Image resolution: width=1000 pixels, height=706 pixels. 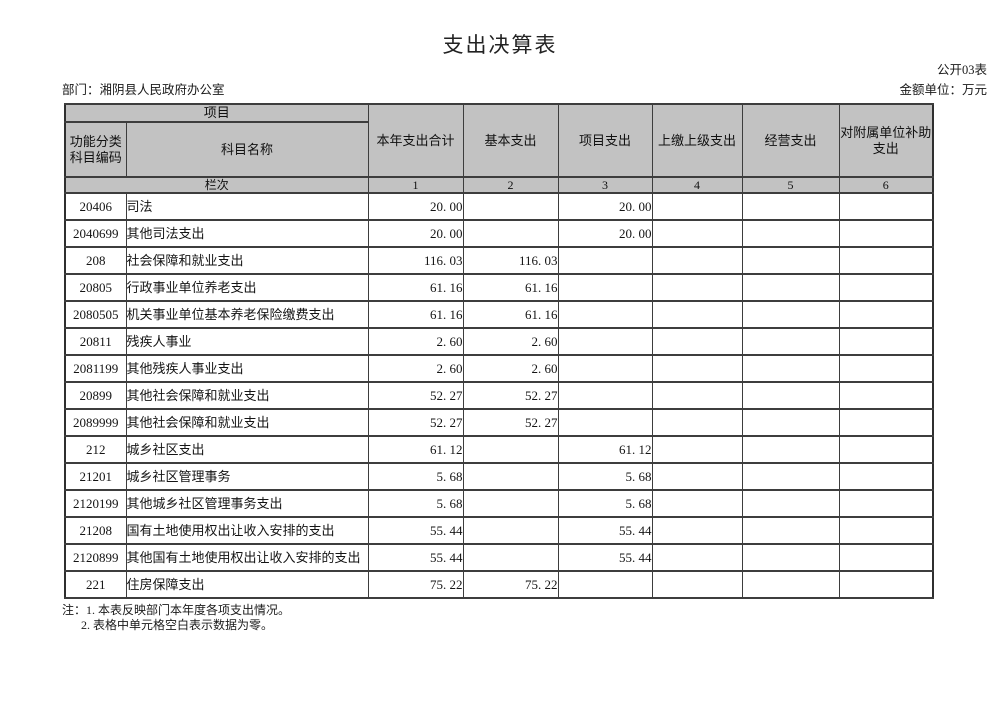 What do you see at coordinates (510, 395) in the screenshot?
I see `cell-value-2: 52. 27` at bounding box center [510, 395].